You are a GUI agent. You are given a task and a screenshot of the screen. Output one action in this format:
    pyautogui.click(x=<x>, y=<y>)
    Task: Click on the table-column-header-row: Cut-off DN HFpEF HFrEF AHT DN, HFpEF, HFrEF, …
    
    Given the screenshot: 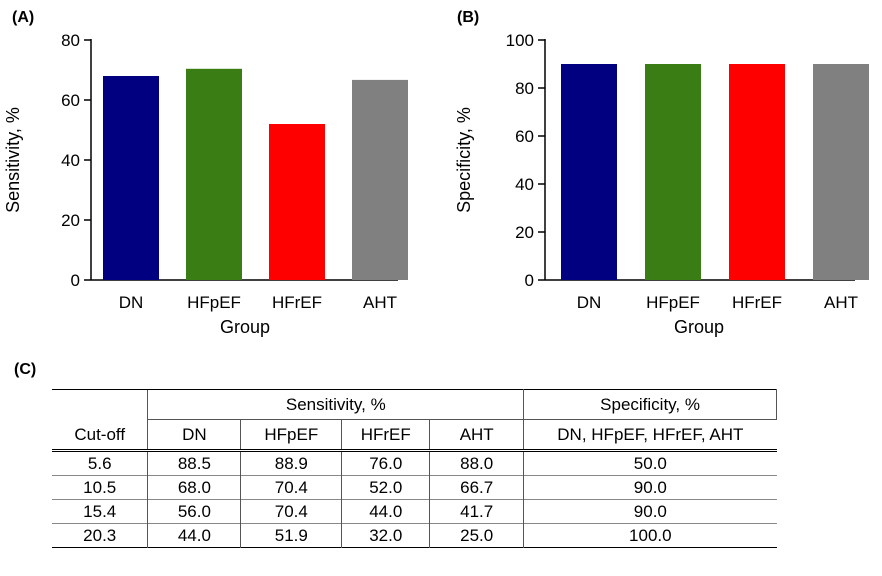 What is the action you would take?
    pyautogui.click(x=414, y=435)
    